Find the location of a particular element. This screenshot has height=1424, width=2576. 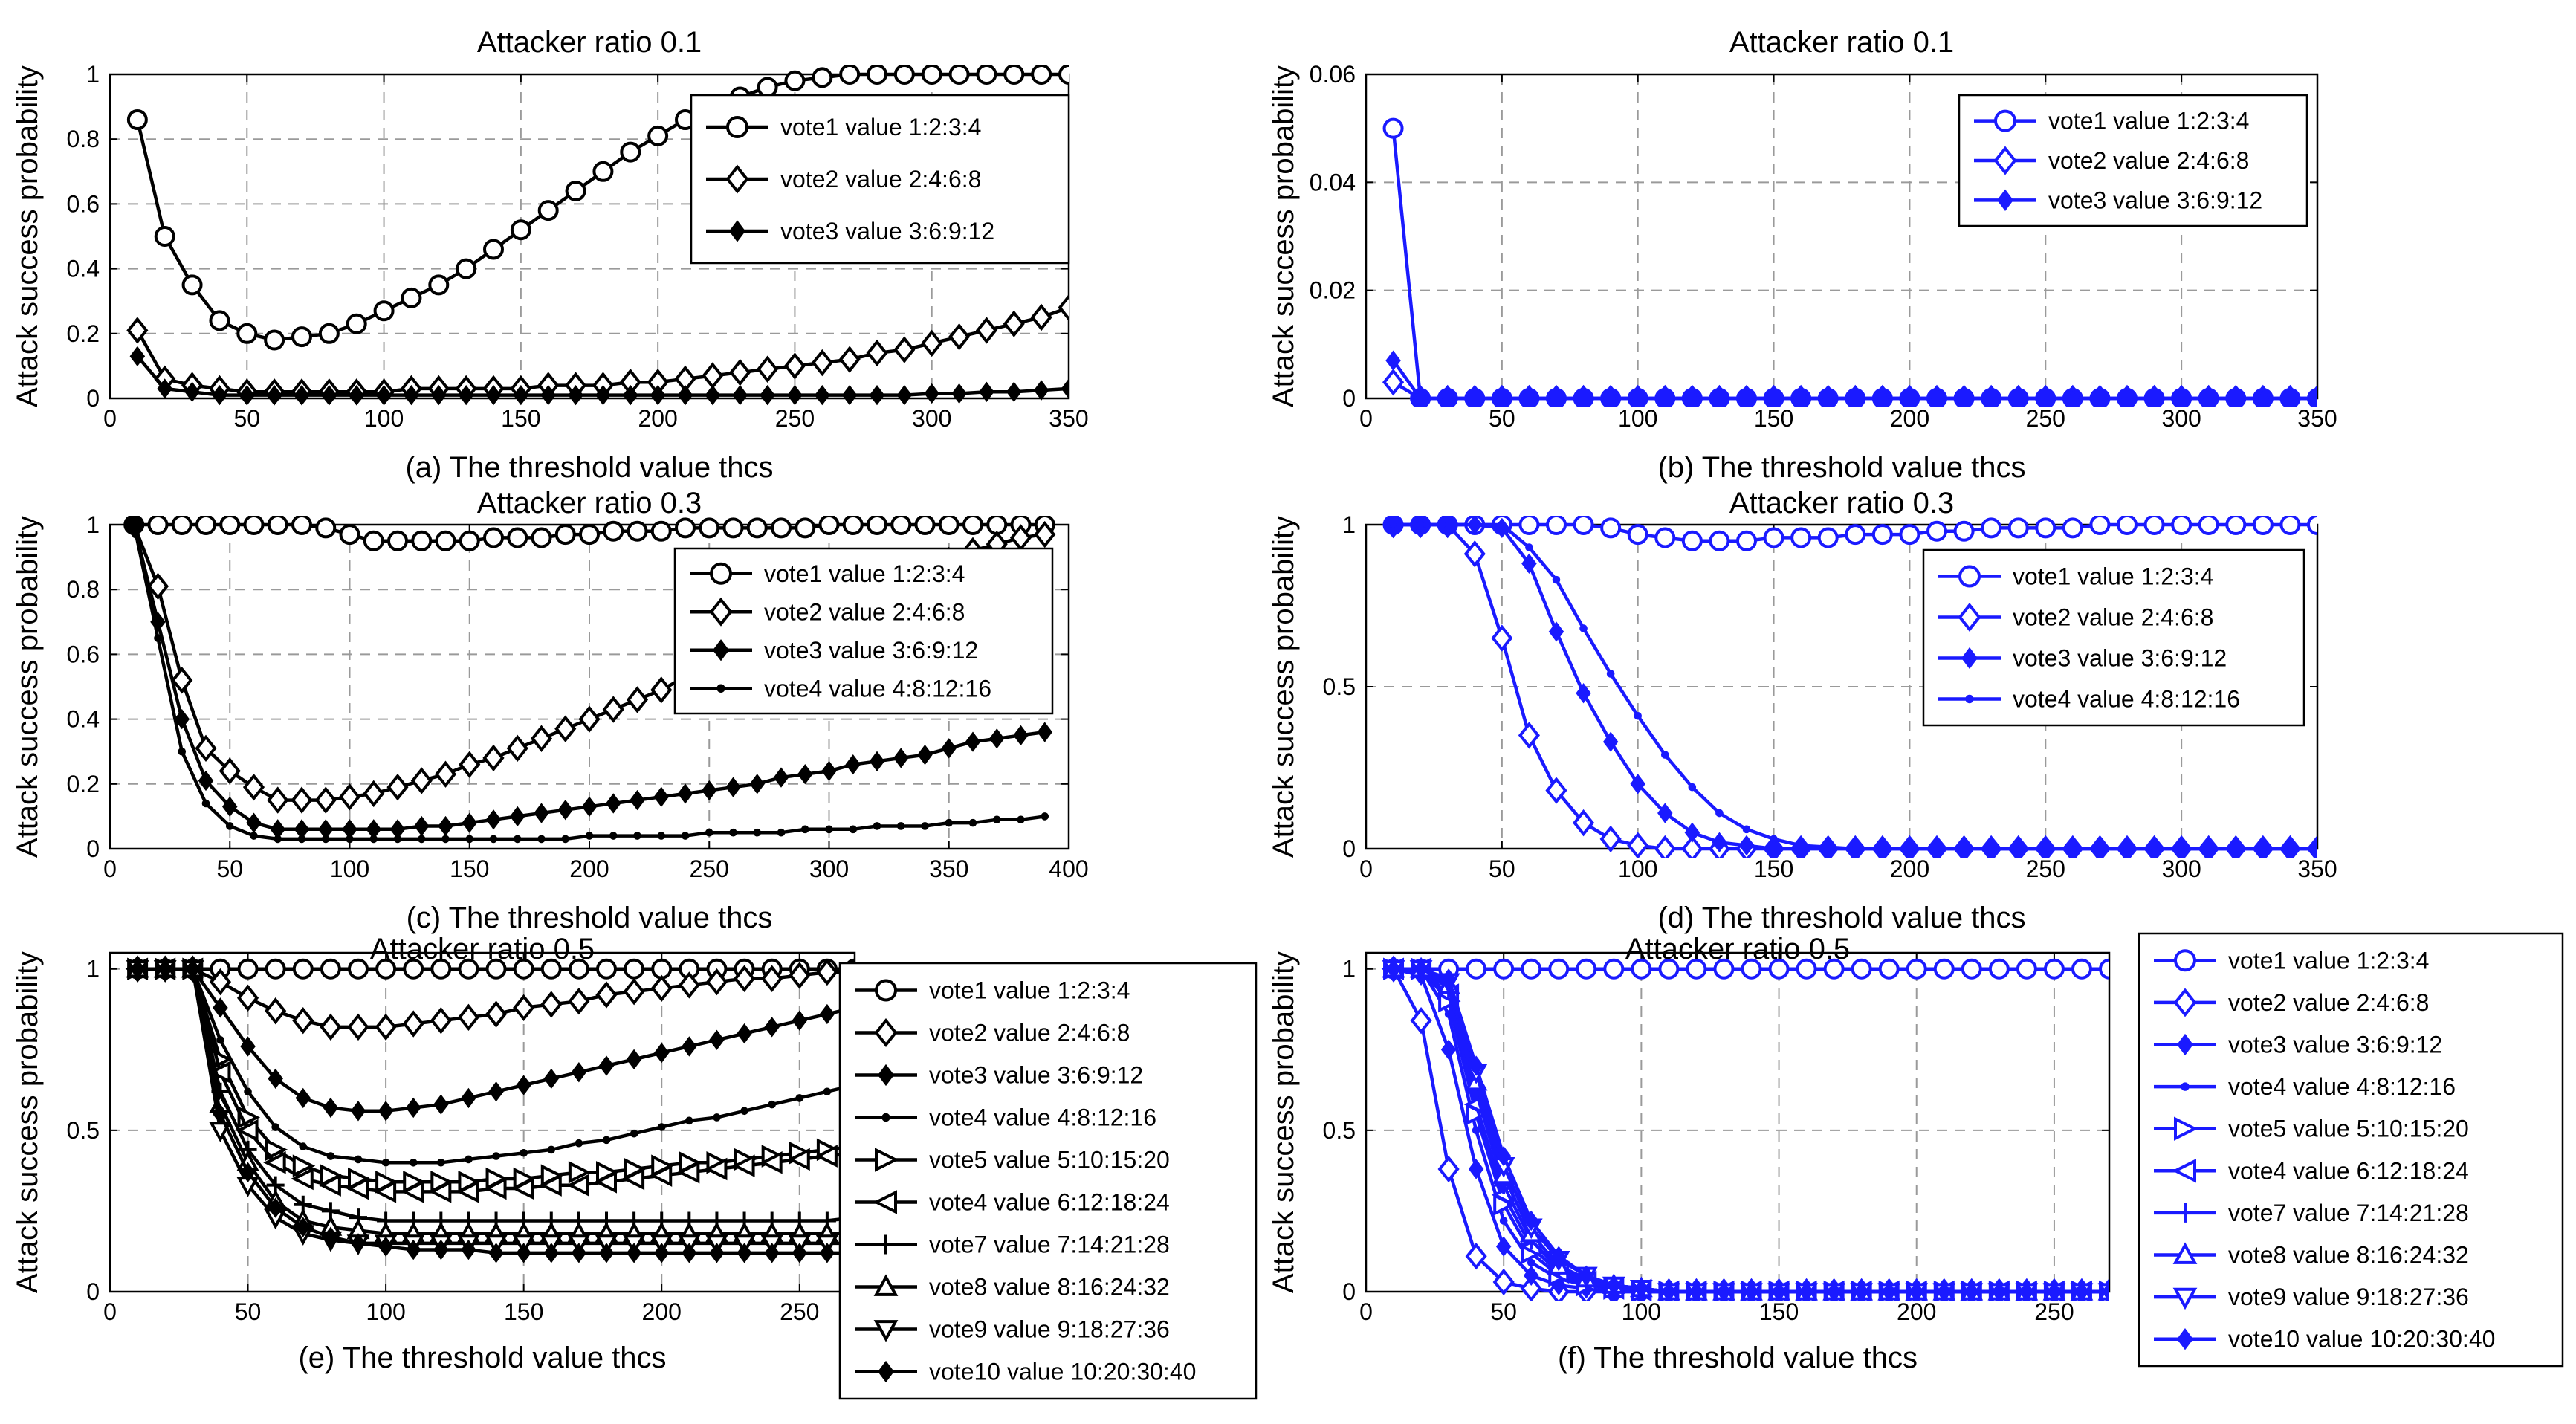

series-group is located at coordinates (490, 1109).